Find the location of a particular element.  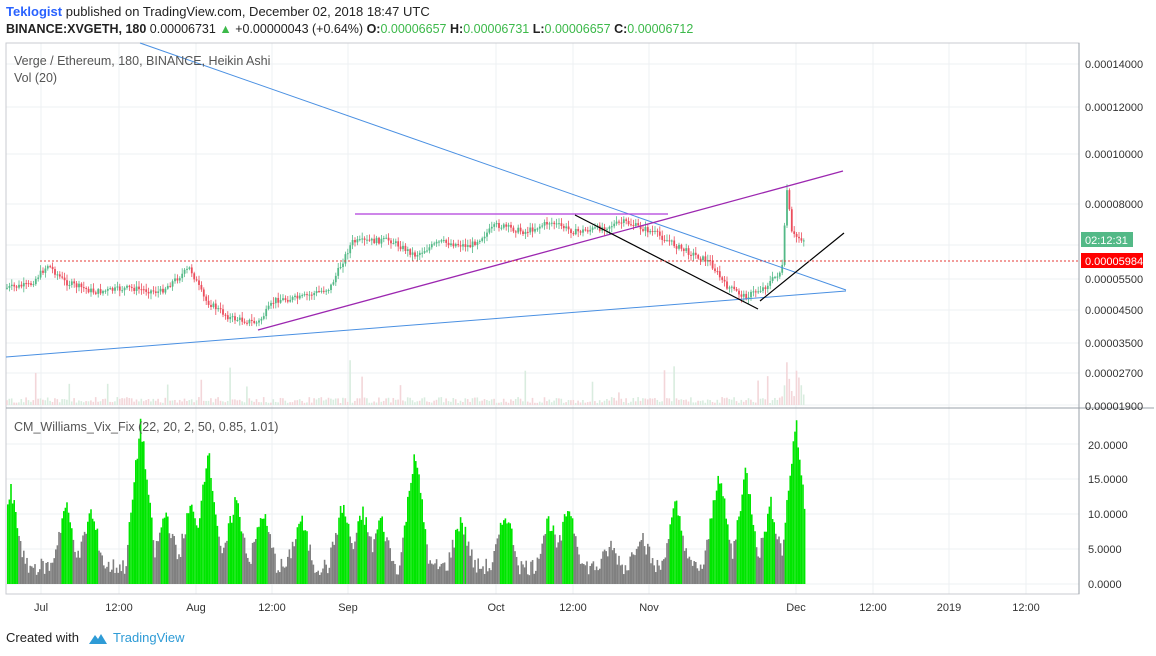

open-label: O: is located at coordinates (373, 29).